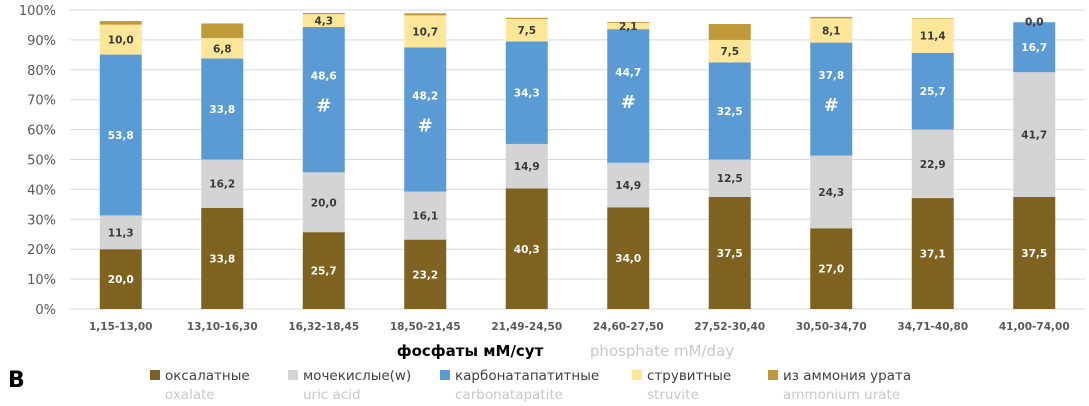 This screenshot has height=406, width=1089. I want to click on y-tick-label: 100%, so click(37, 11).